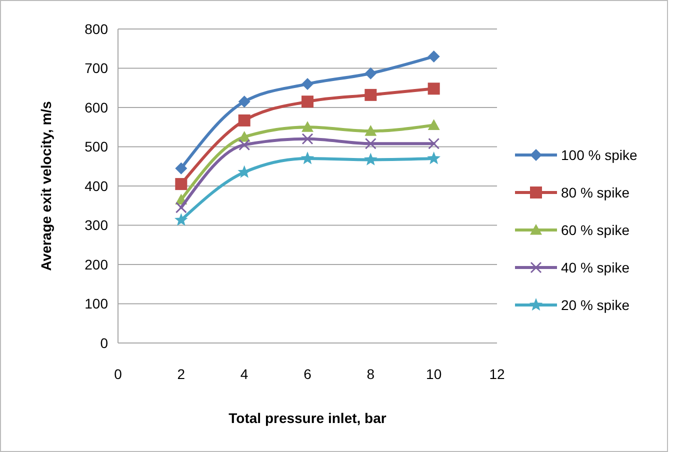 The image size is (679, 452). What do you see at coordinates (96, 146) in the screenshot?
I see `y-tick-label: 500` at bounding box center [96, 146].